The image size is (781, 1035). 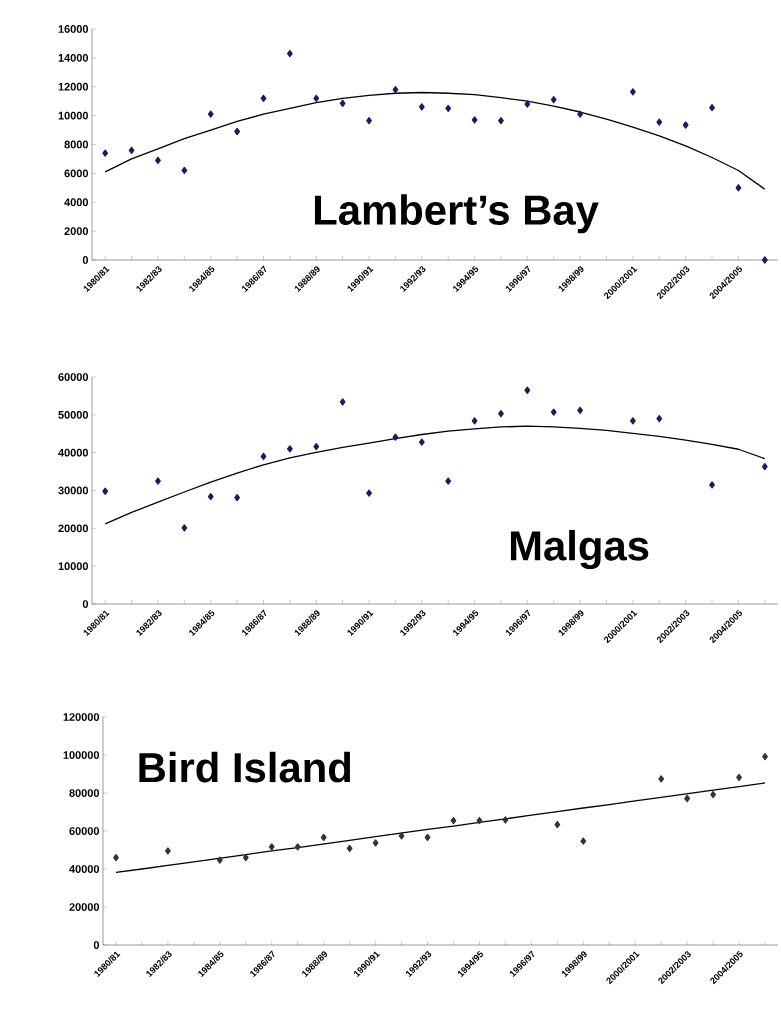 What do you see at coordinates (84, 793) in the screenshot?
I see `y-tick-label: 80000` at bounding box center [84, 793].